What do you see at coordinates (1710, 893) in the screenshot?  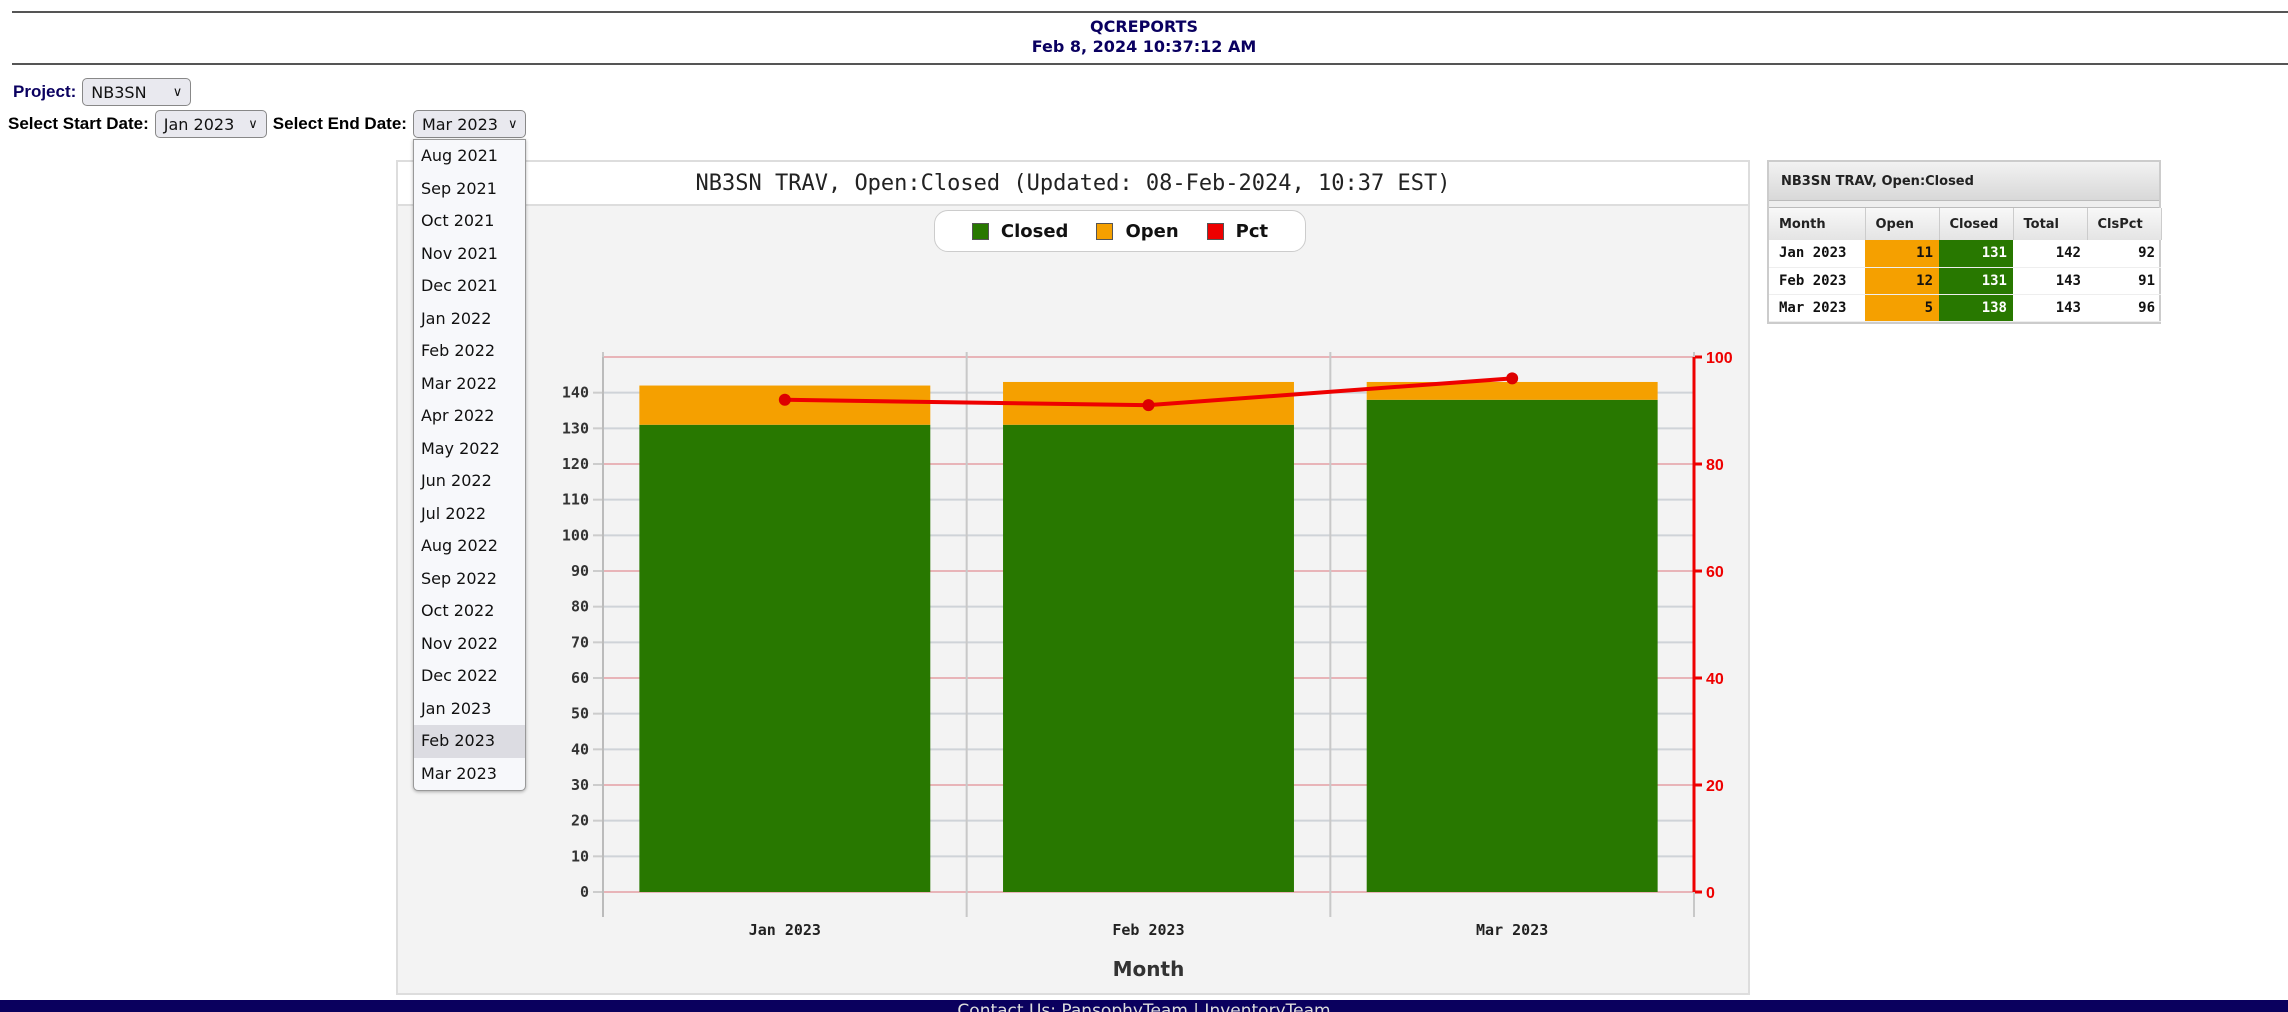 I see `right-y-tick-label: 0` at bounding box center [1710, 893].